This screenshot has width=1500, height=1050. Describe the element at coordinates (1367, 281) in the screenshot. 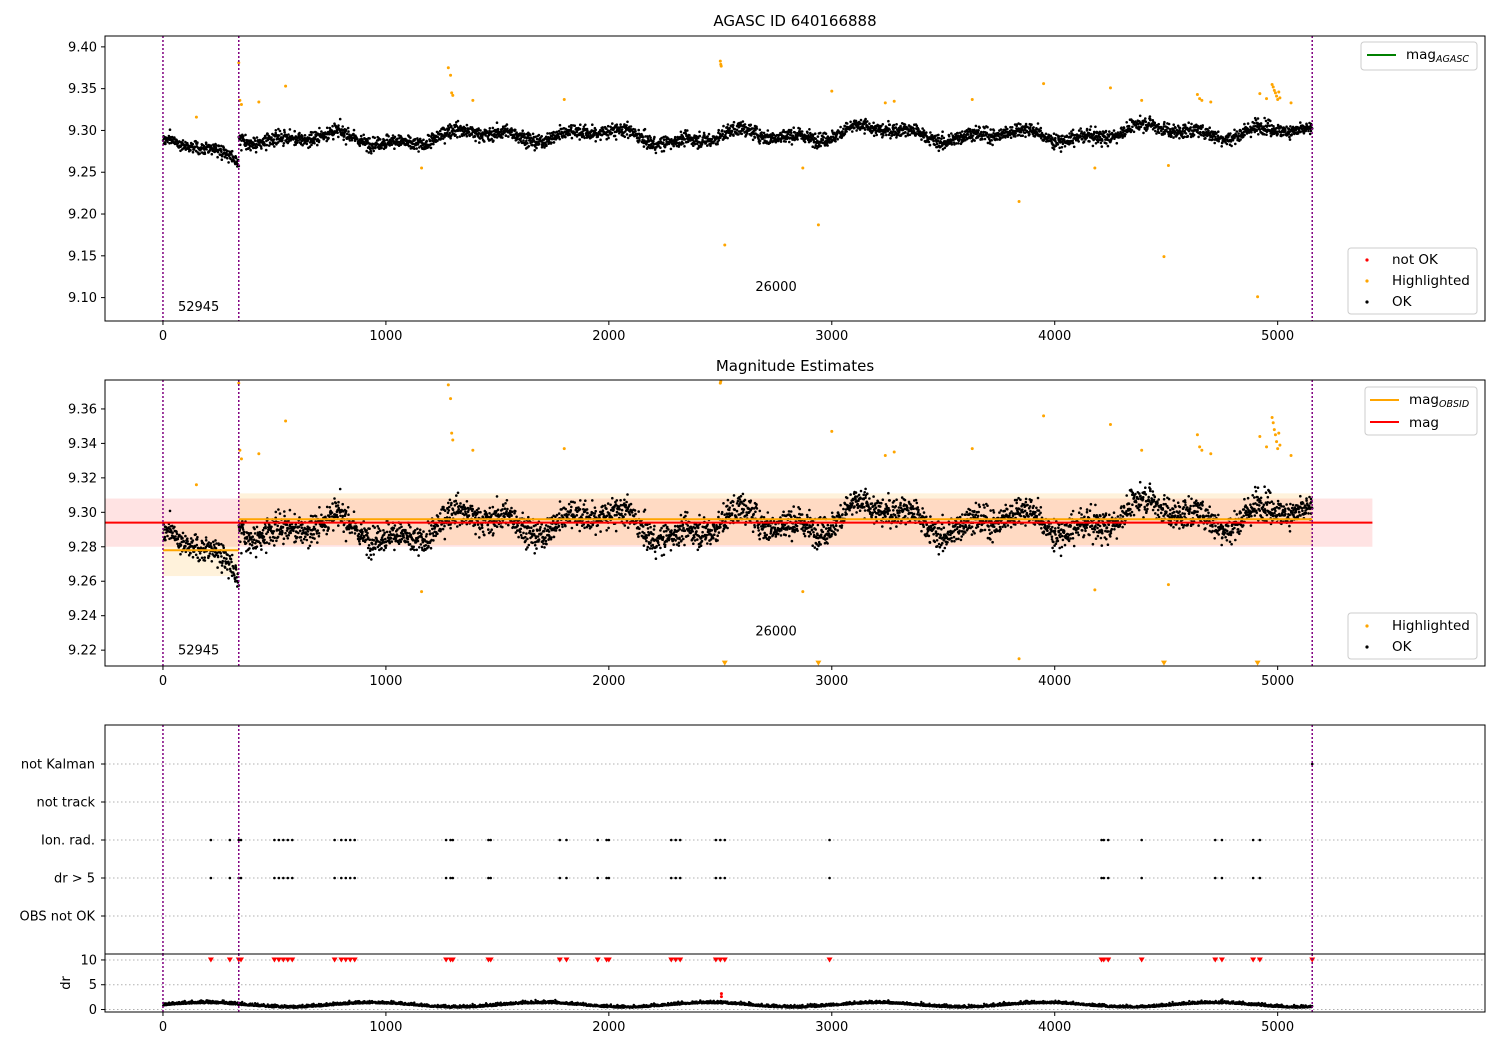

I see `legend-highlighted-marker` at that location.